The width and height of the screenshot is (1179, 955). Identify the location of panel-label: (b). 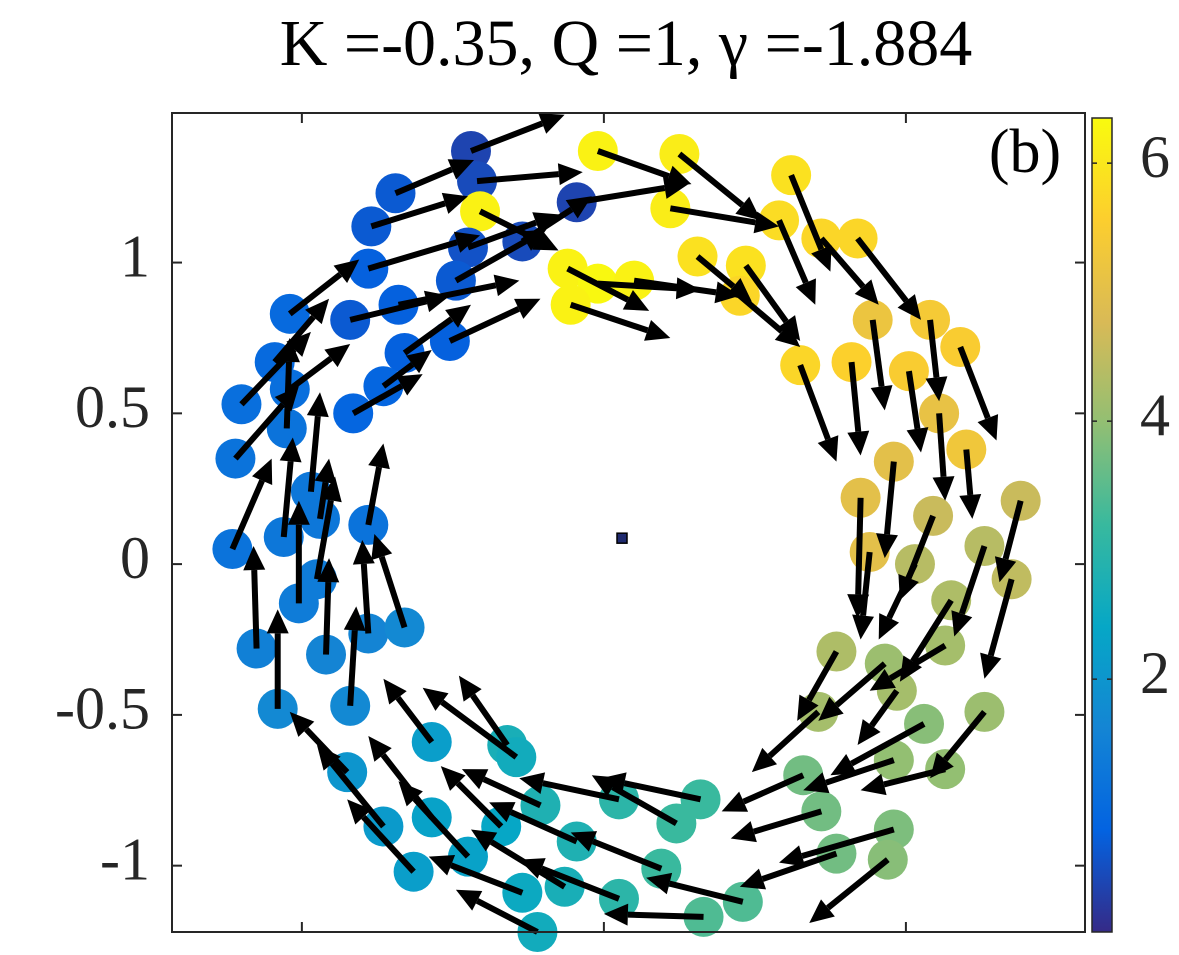
(1025, 152).